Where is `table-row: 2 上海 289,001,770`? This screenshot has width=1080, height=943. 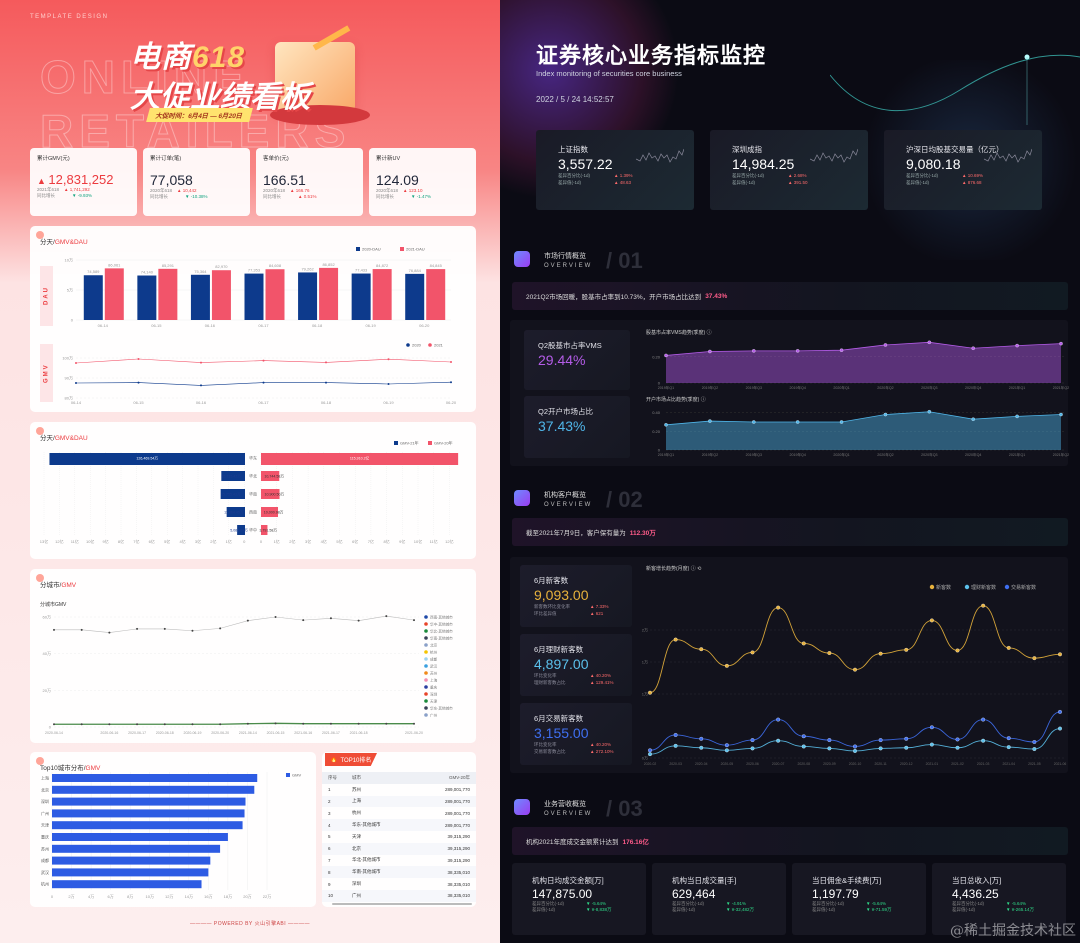 table-row: 2 上海 289,001,770 is located at coordinates (399, 801).